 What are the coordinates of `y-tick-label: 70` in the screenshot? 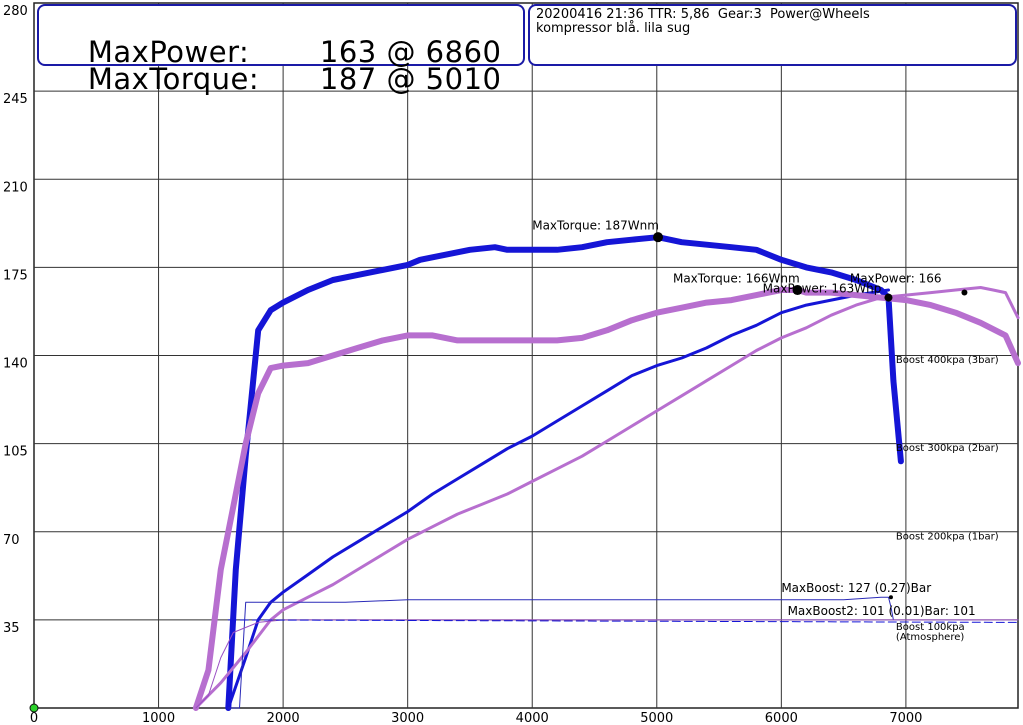 It's located at (11, 540).